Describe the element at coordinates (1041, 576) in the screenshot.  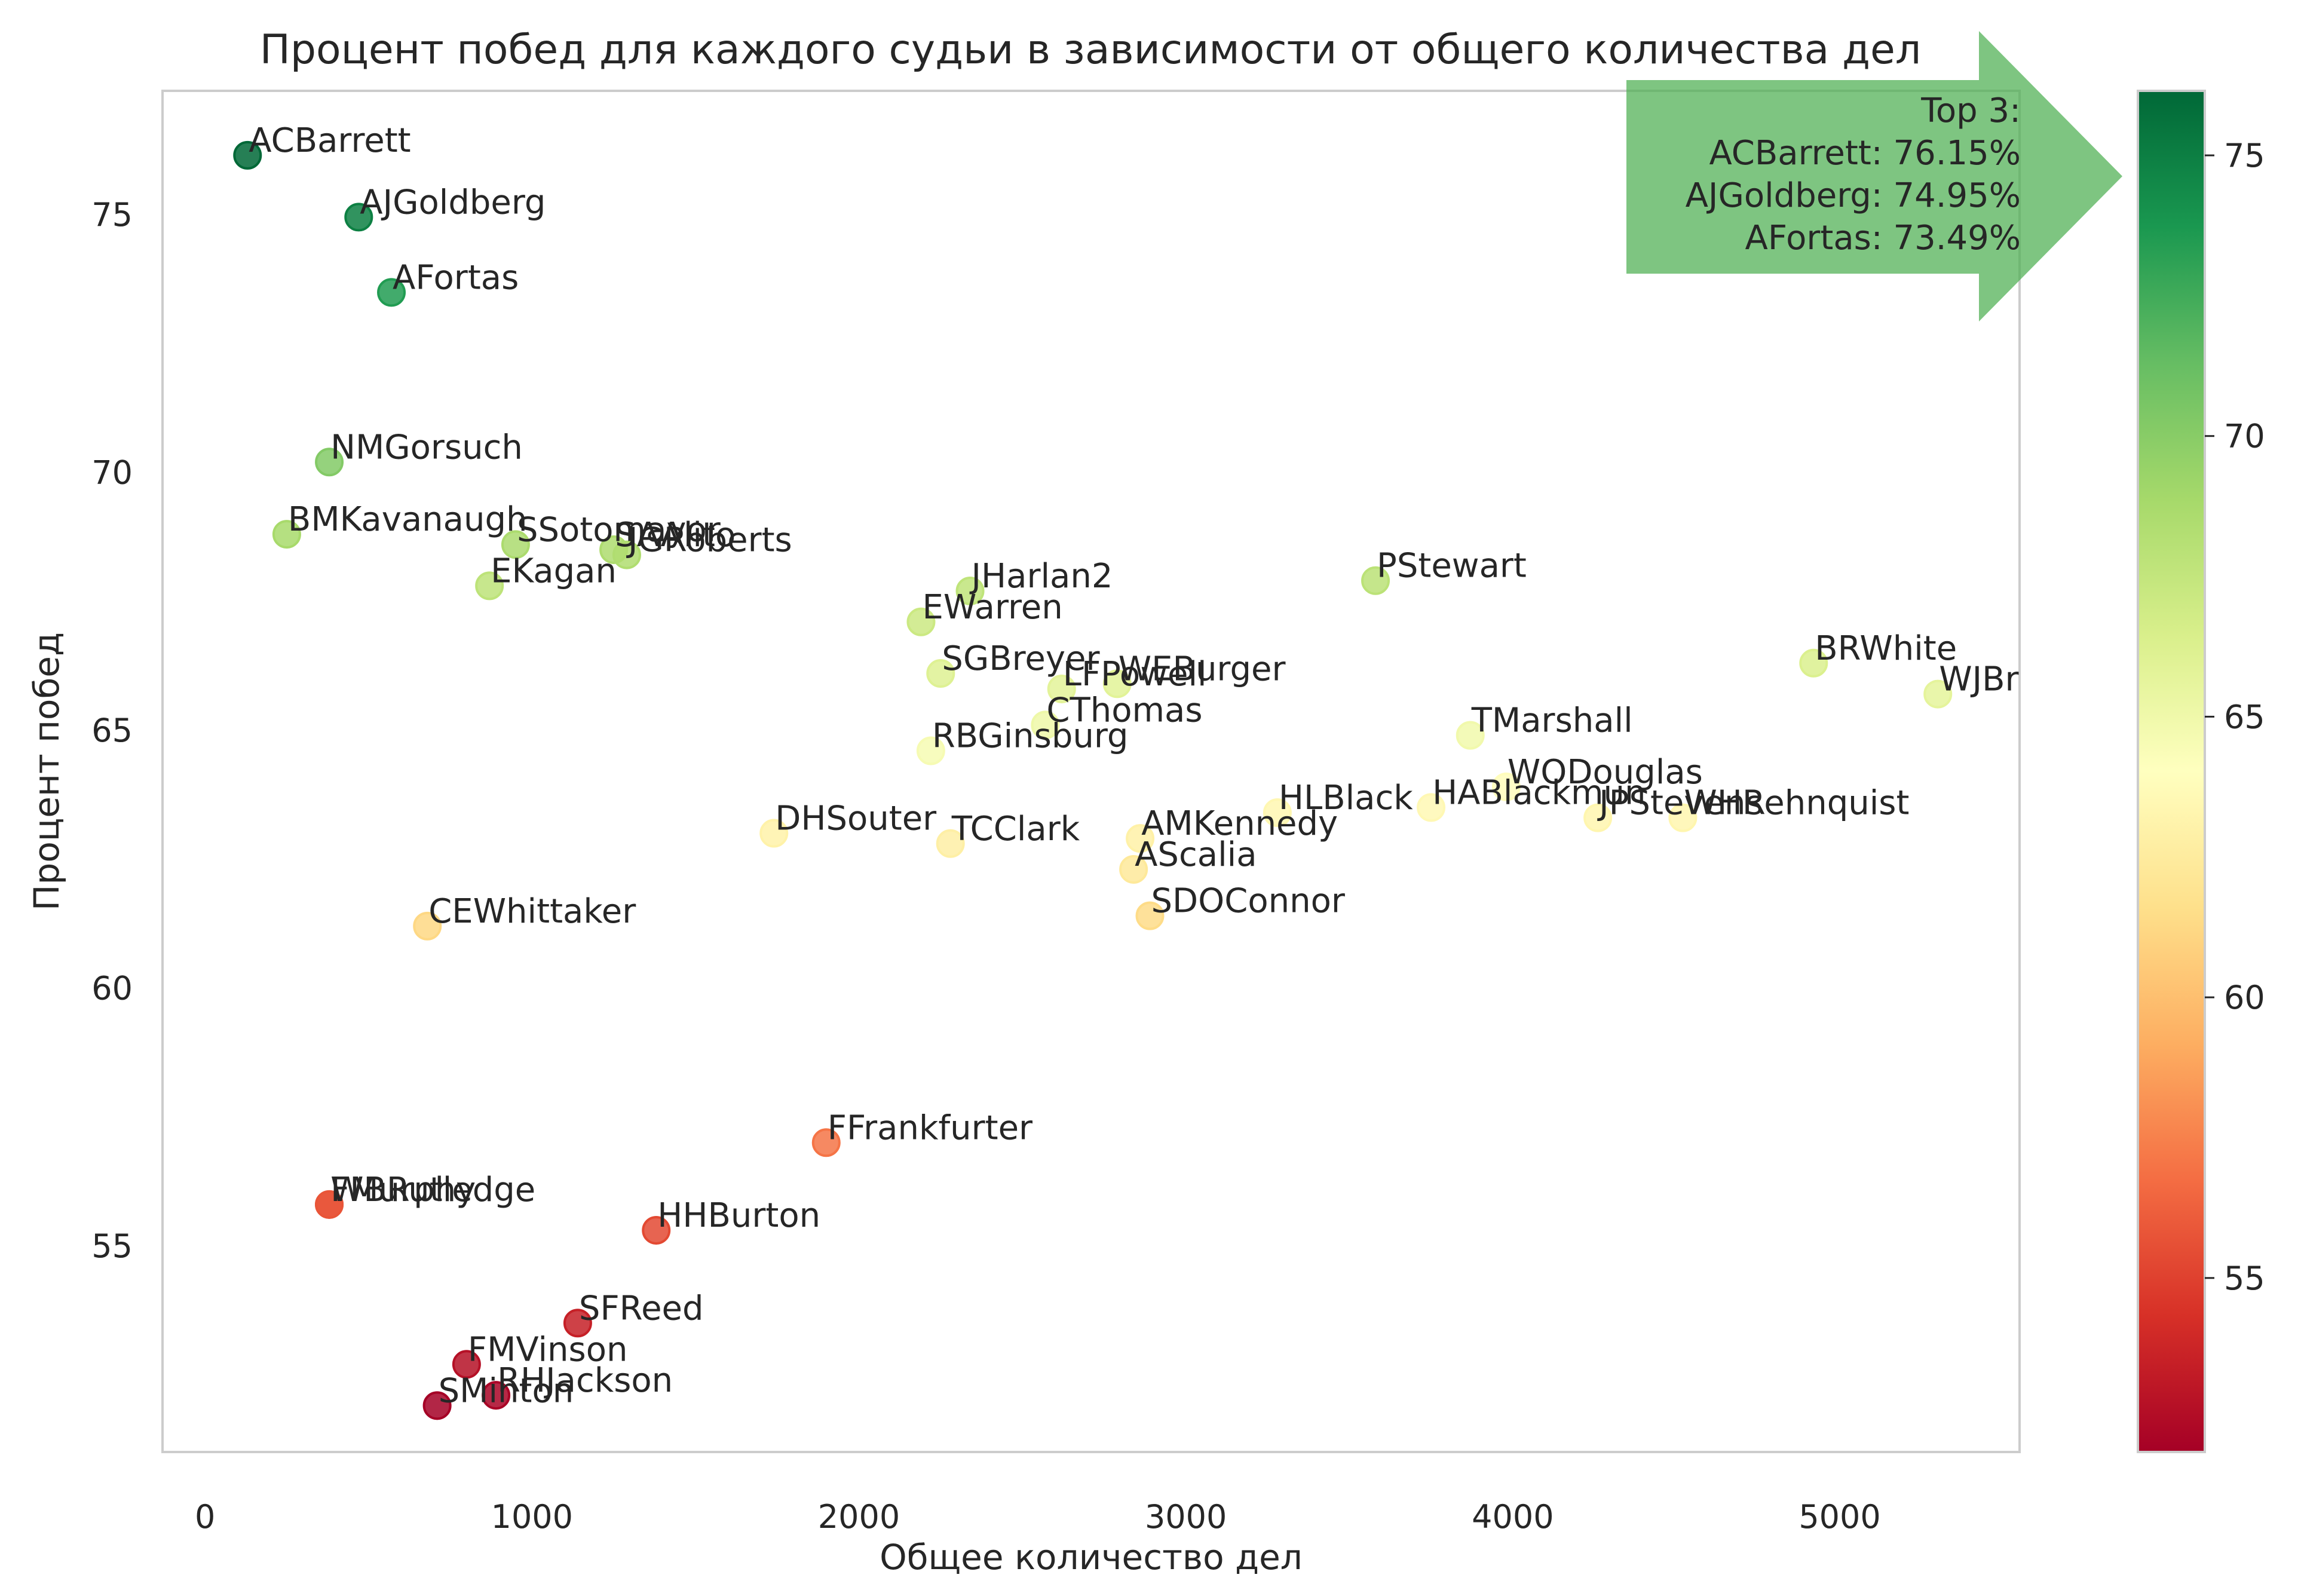
I see `data-point-label: JHarlan2` at that location.